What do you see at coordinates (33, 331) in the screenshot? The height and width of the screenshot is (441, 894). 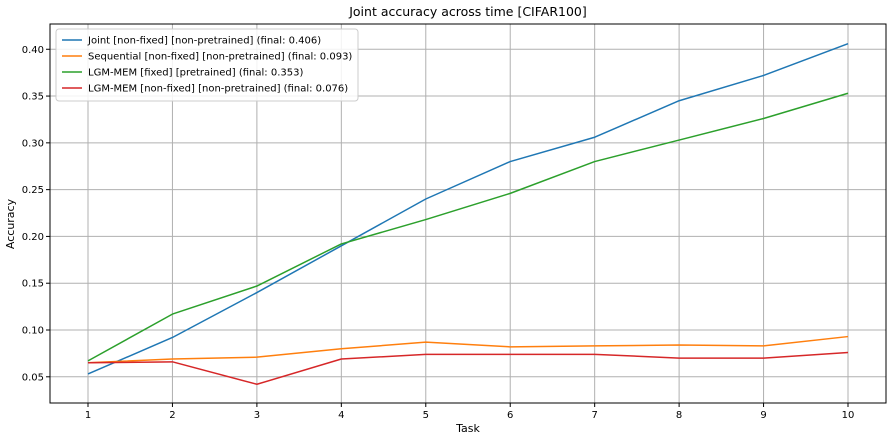 I see `y-tick-label: 0.10` at bounding box center [33, 331].